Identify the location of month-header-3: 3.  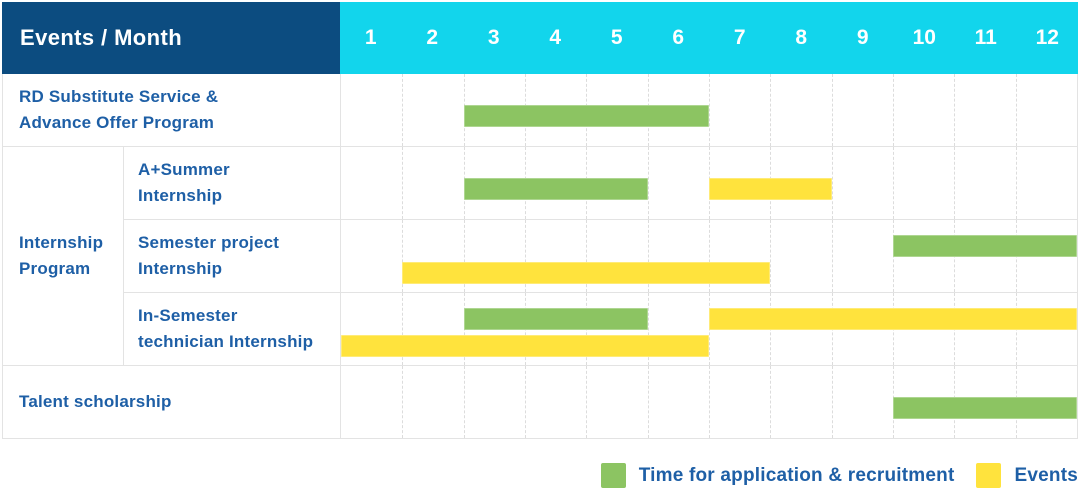
(493, 37).